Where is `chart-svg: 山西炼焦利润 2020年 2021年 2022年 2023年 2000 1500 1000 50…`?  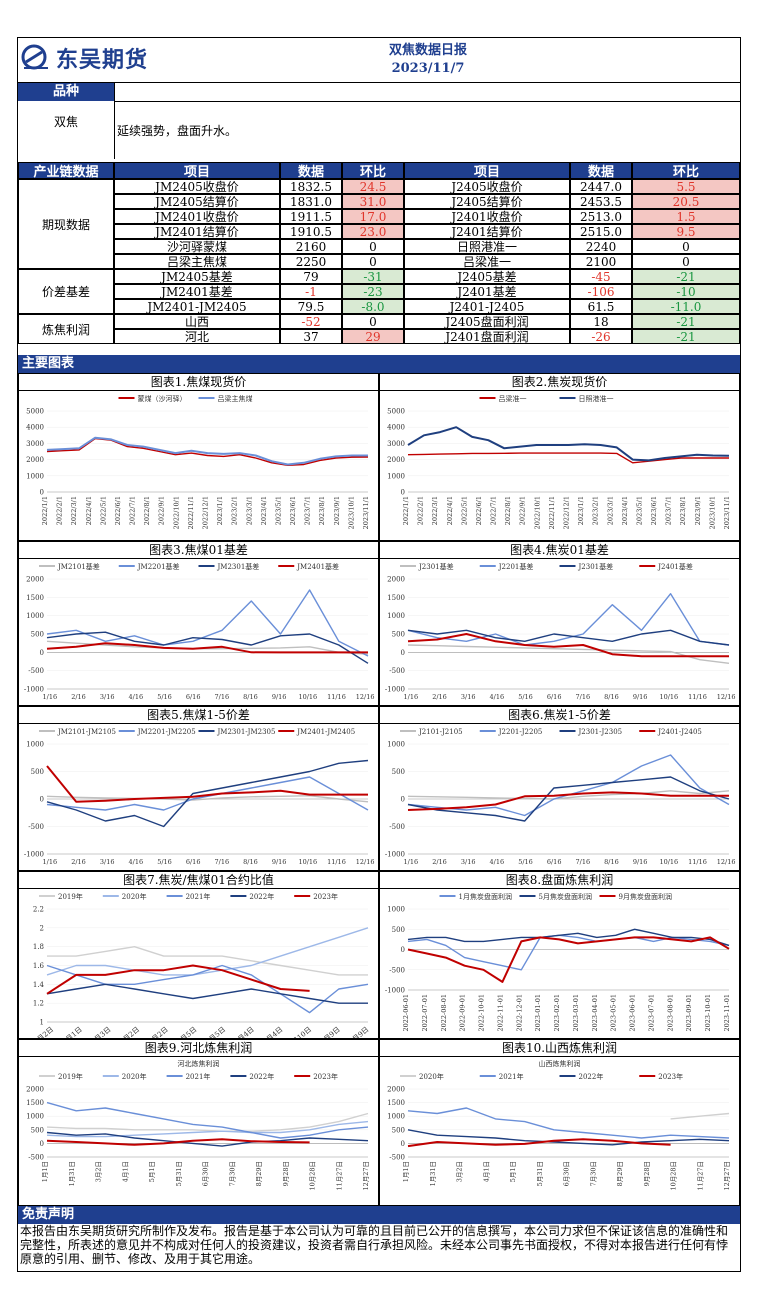 chart-svg: 山西炼焦利润 2020年 2021年 2022年 2023年 2000 1500 1000 50… is located at coordinates (559, 1125).